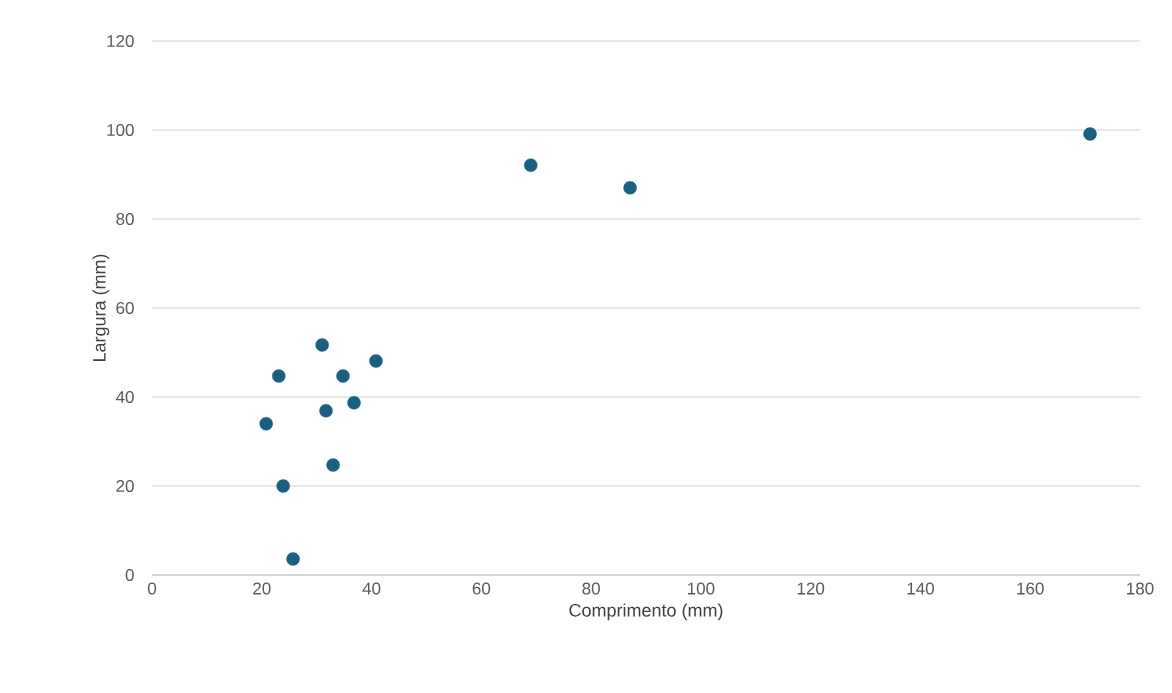  What do you see at coordinates (120, 130) in the screenshot?
I see `y-tick-label: 100` at bounding box center [120, 130].